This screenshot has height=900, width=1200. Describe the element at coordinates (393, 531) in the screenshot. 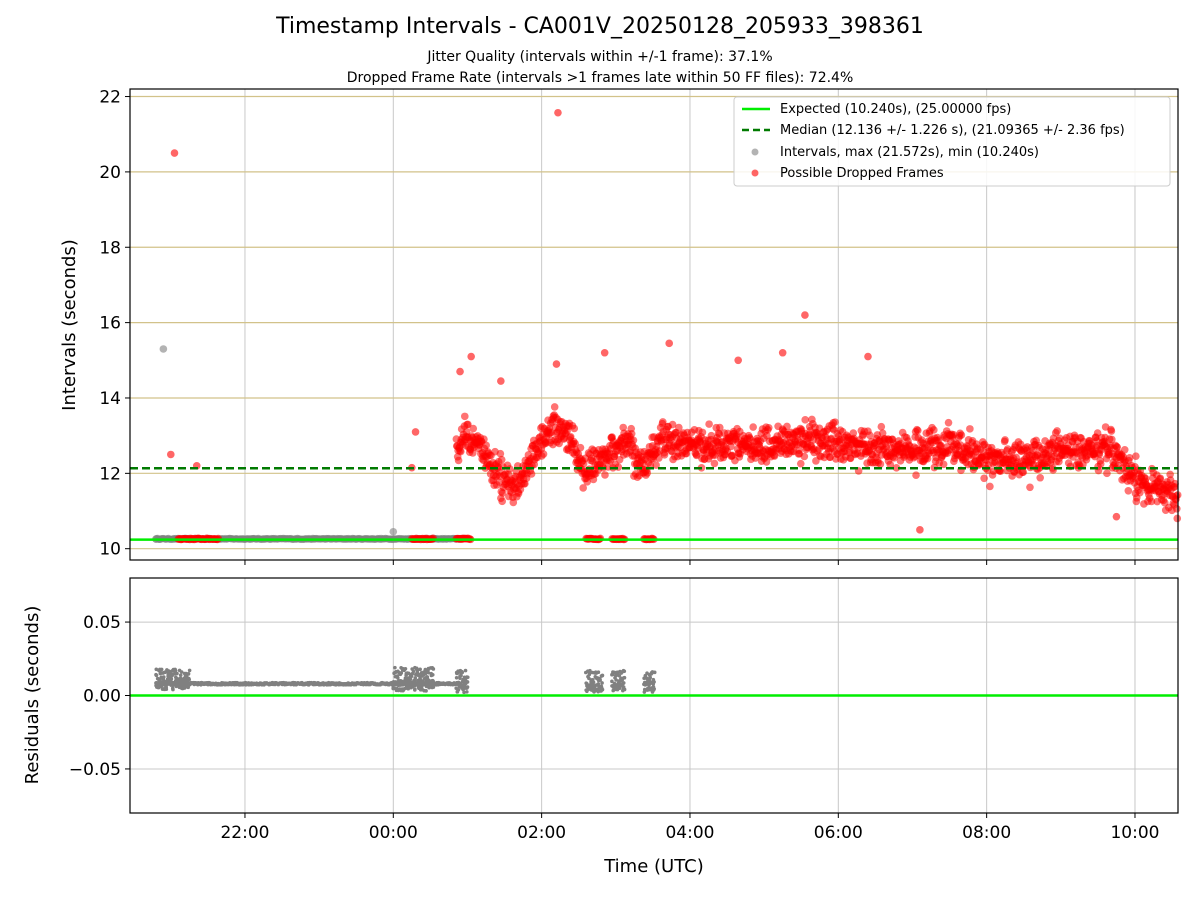

I see `interval-point` at that location.